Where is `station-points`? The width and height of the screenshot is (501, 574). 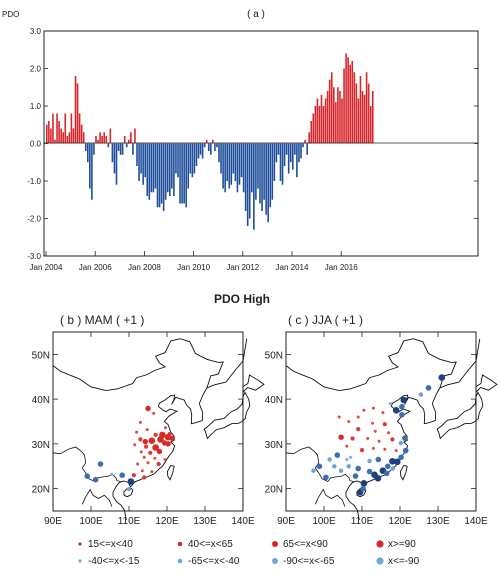 station-points is located at coordinates (378, 435).